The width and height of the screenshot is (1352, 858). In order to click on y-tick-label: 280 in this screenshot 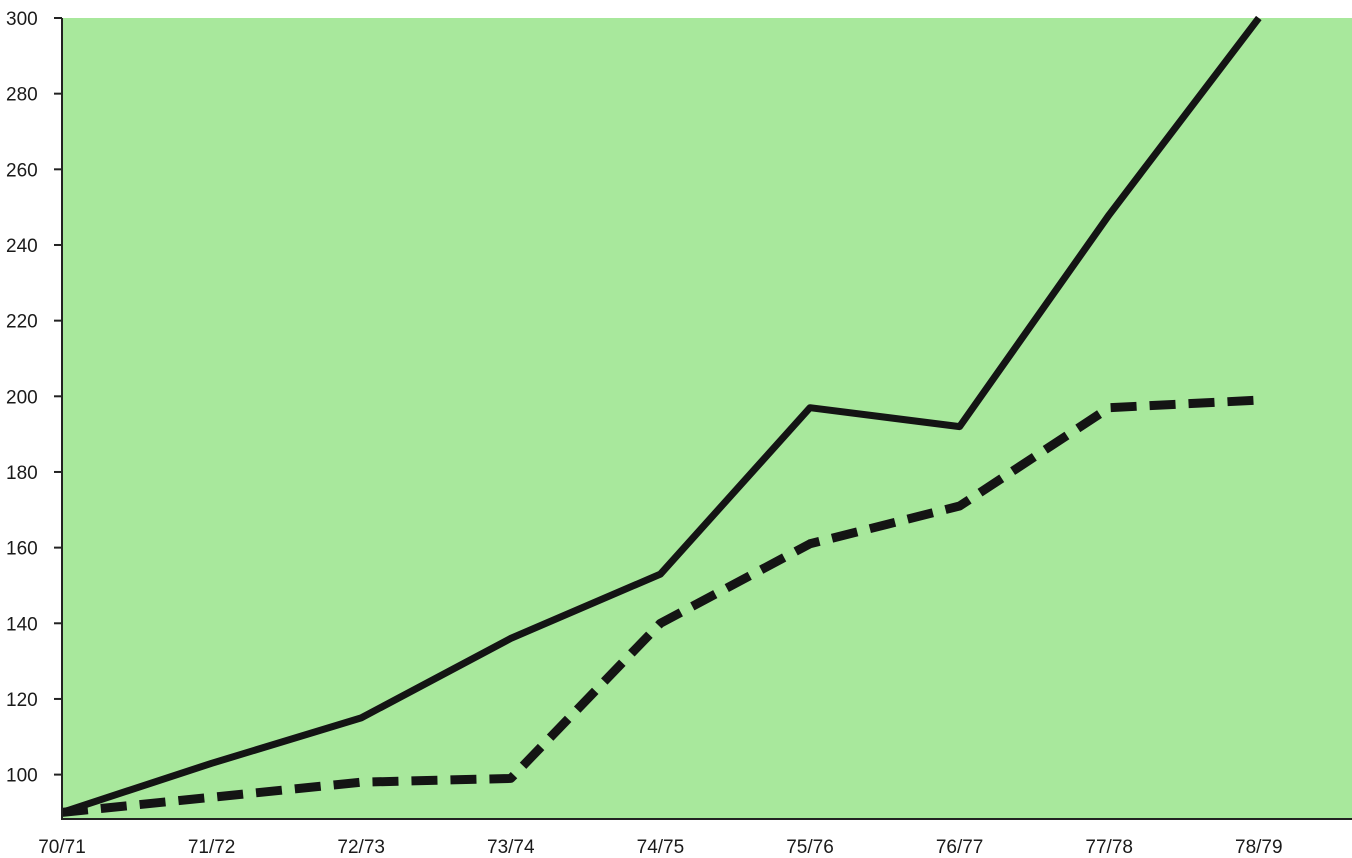, I will do `click(22, 95)`.